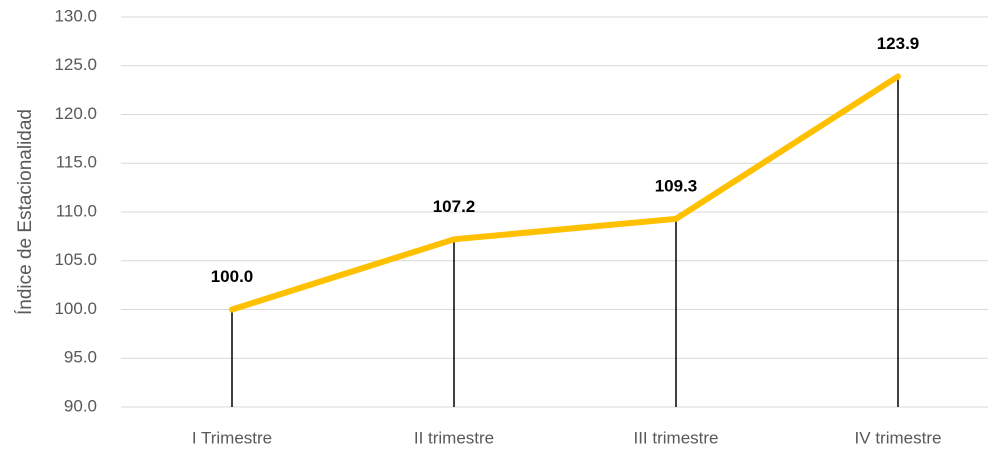  What do you see at coordinates (75, 15) in the screenshot?
I see `y-tick-label: 130.0` at bounding box center [75, 15].